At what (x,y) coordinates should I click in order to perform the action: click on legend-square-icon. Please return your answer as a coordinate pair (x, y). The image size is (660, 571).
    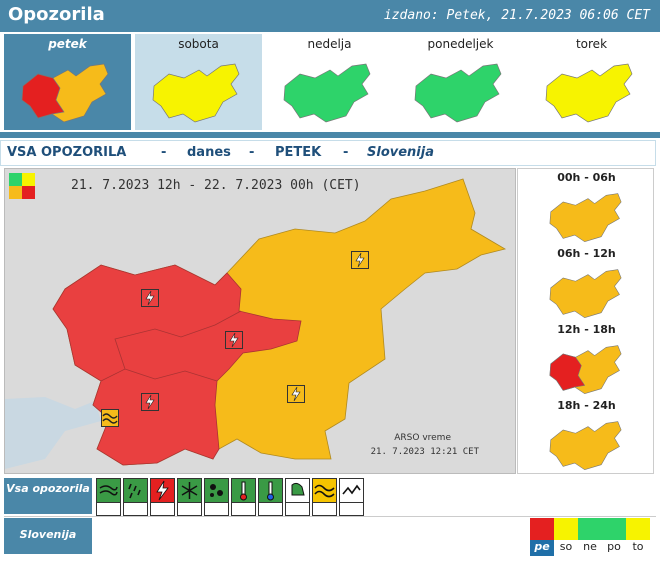
    Looking at the image, I should click on (22, 186).